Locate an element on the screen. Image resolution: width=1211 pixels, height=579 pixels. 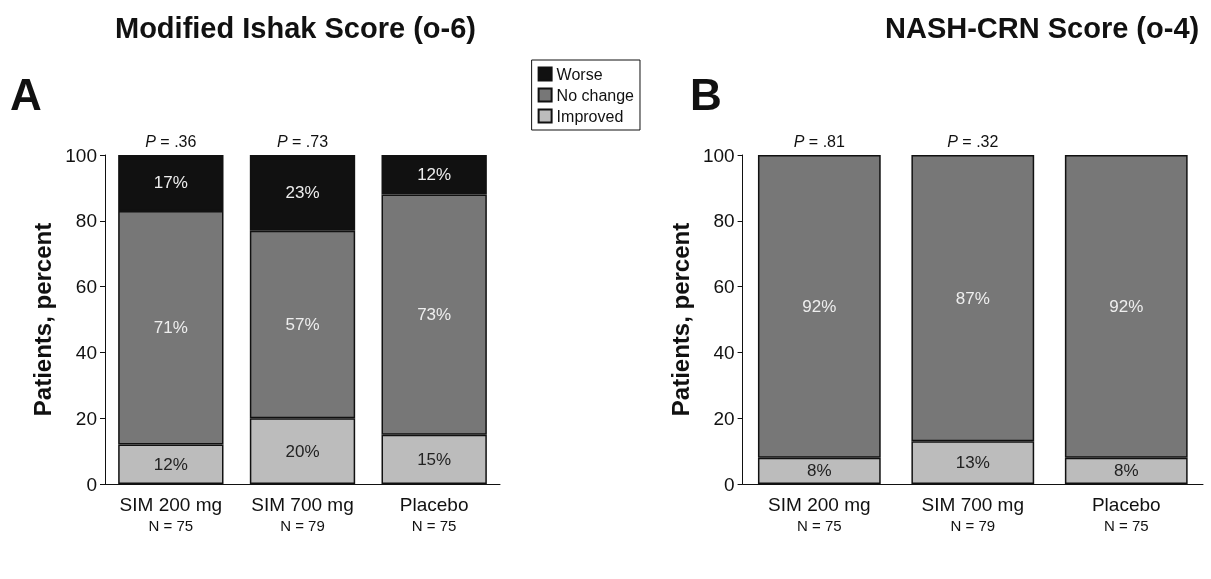
annotation: P = .32 is located at coordinates (973, 141).